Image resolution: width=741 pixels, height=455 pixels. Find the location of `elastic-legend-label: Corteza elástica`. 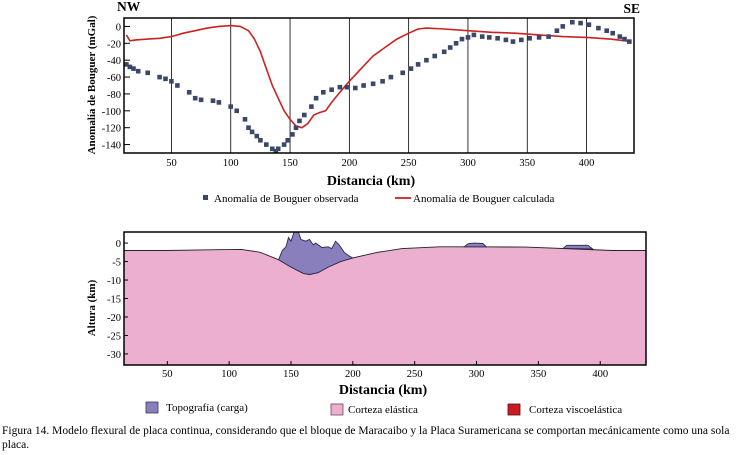

elastic-legend-label: Corteza elástica is located at coordinates (383, 410).